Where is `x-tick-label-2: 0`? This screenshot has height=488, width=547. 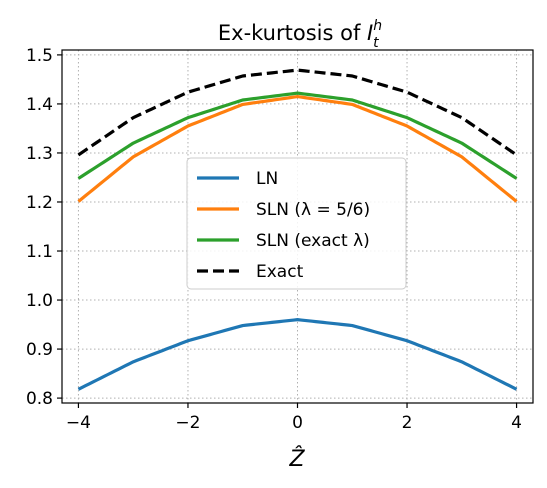
x-tick-label-2: 0 is located at coordinates (297, 423).